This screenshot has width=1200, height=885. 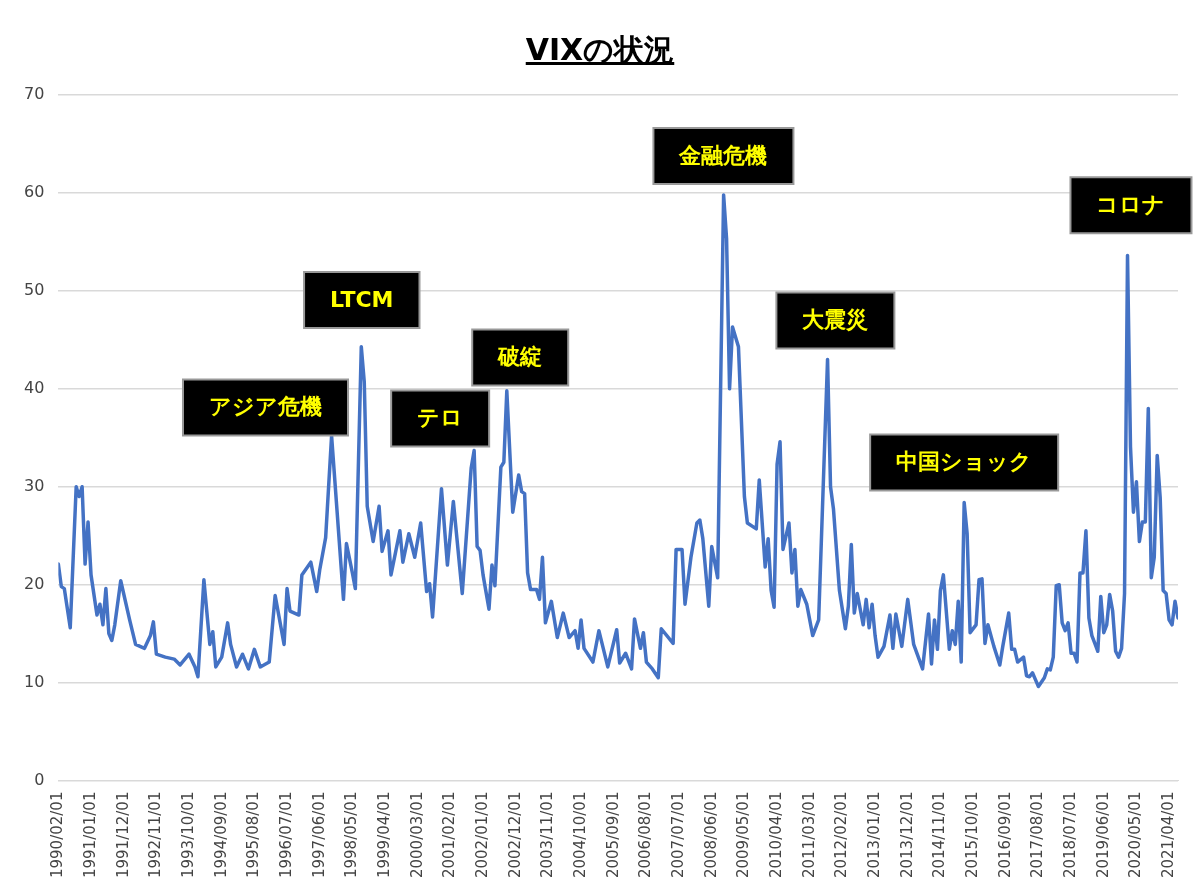 I want to click on x-tick-label: 1996/07/01, so click(x=285, y=835).